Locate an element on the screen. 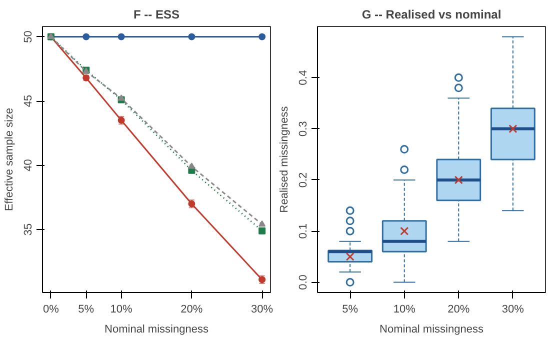 The height and width of the screenshot is (338, 550). y-tick-label: 0.3 is located at coordinates (304, 128).